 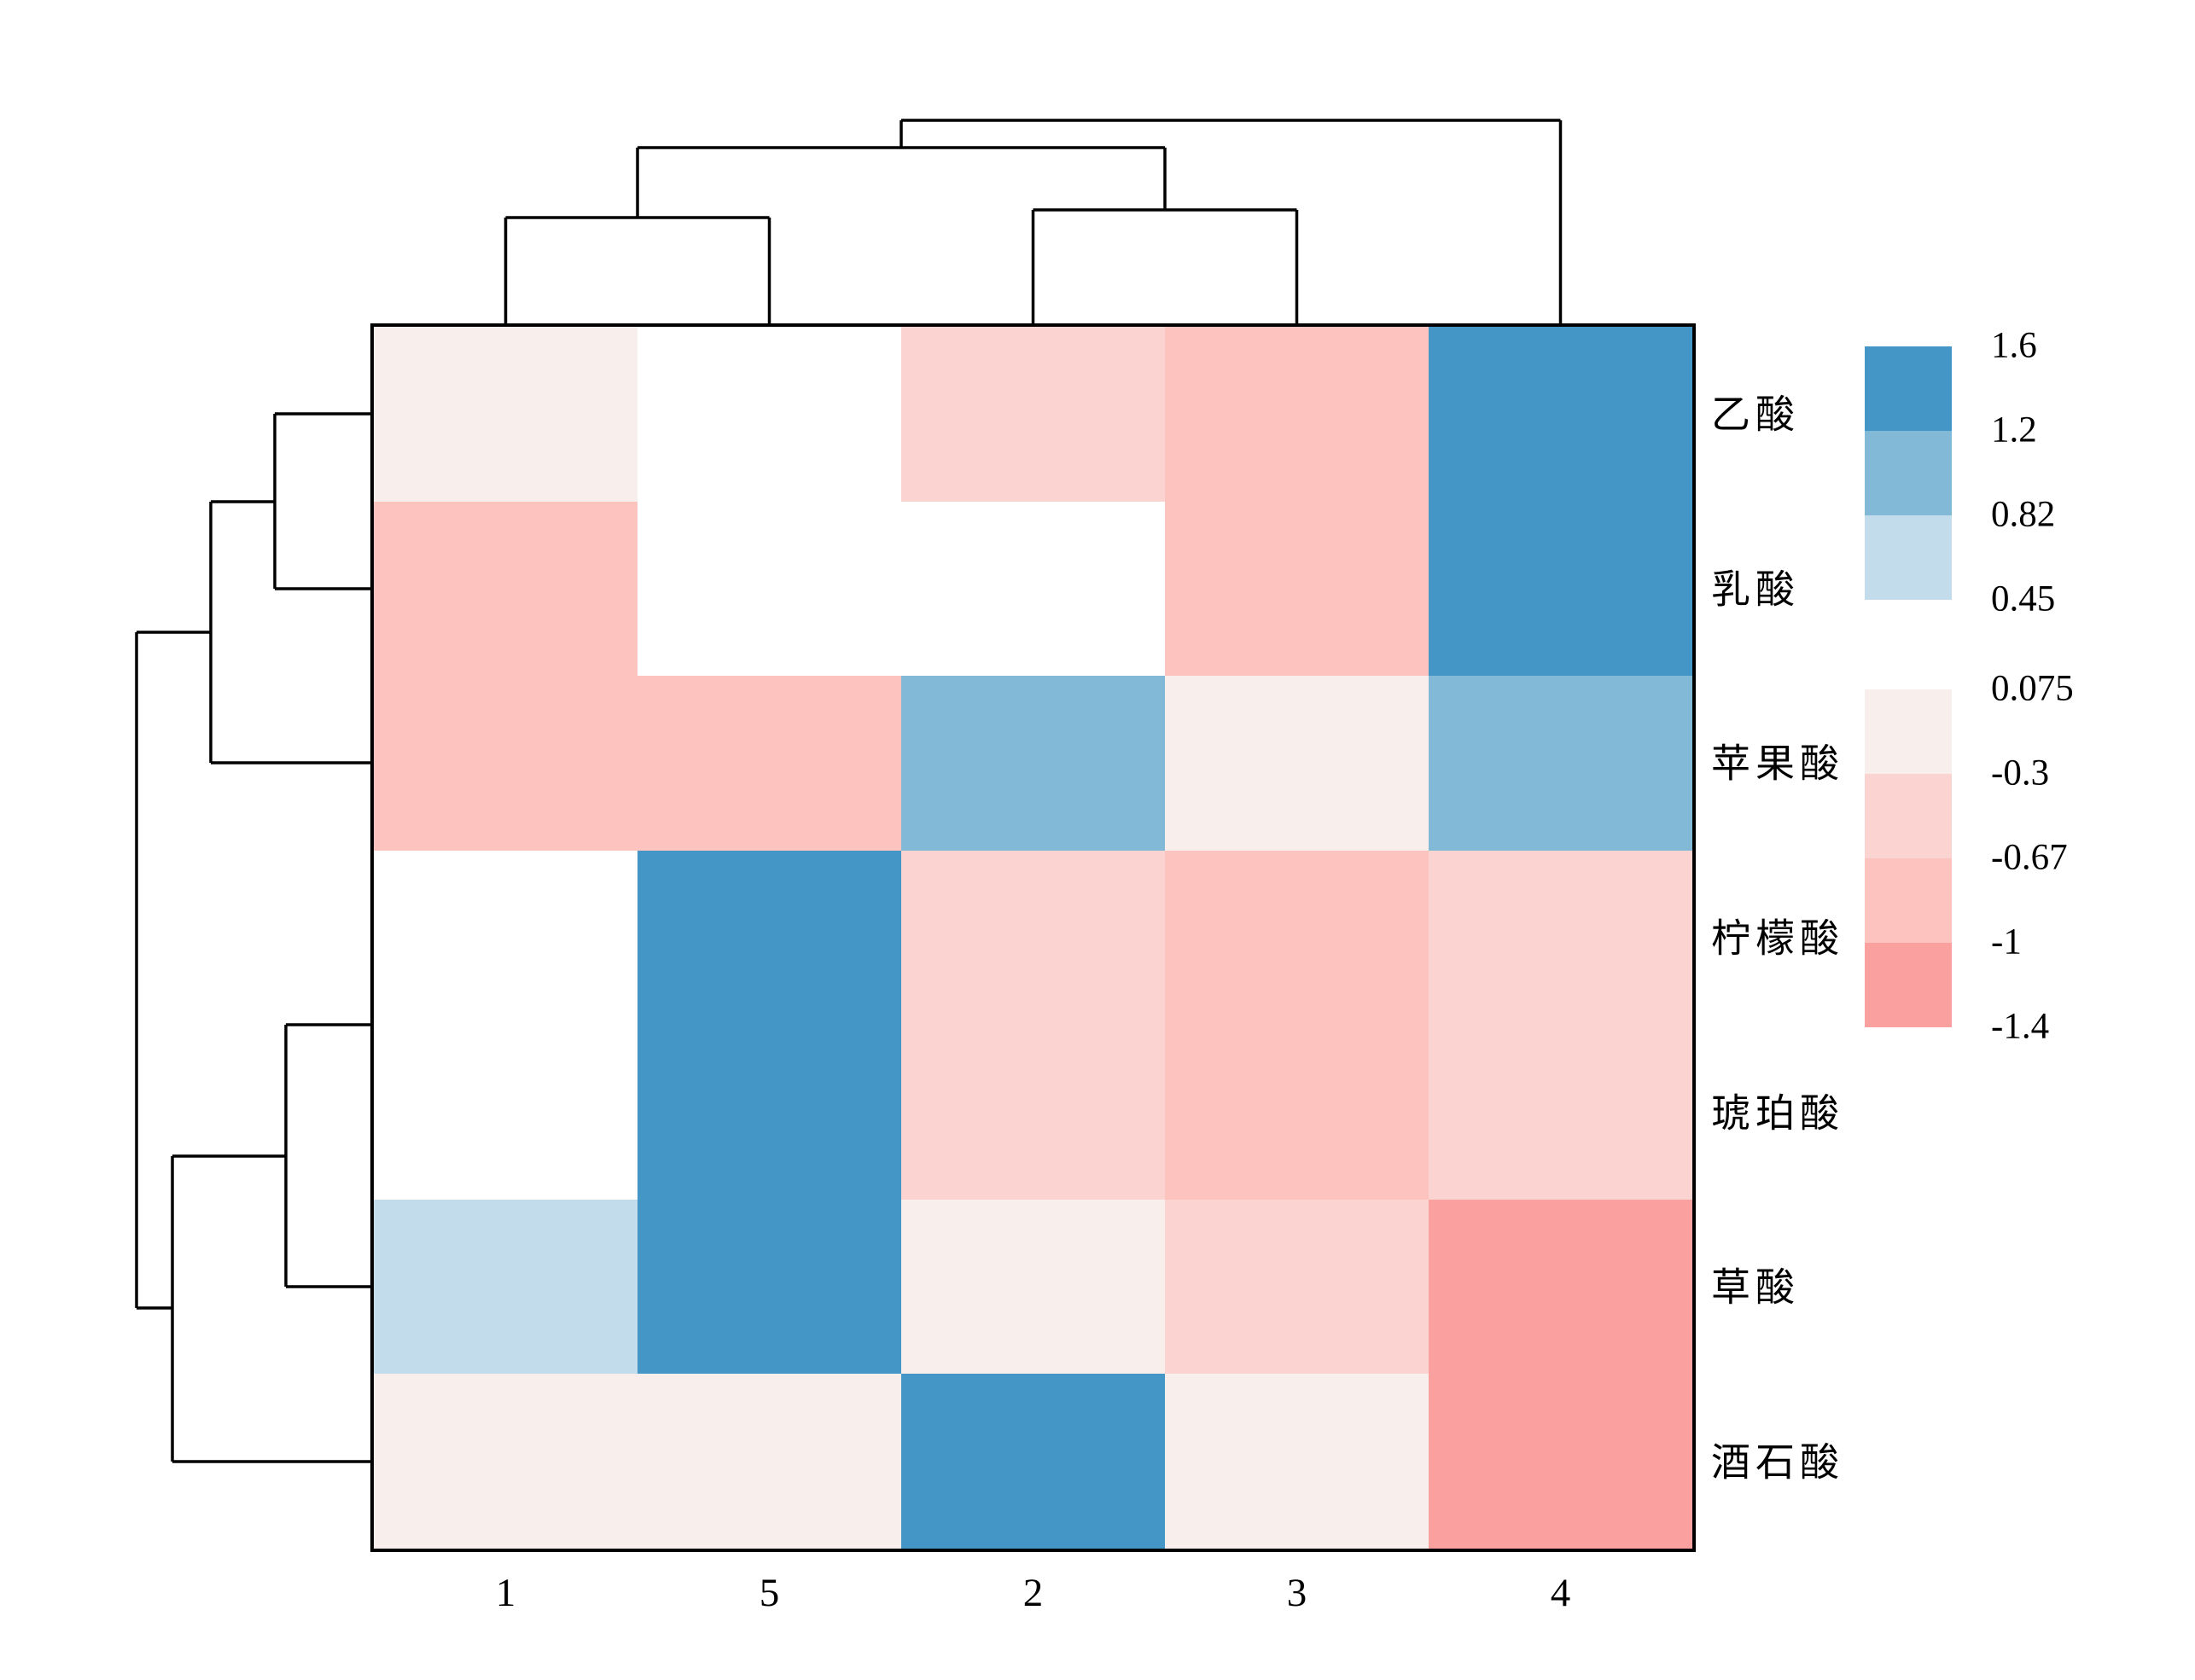 What do you see at coordinates (506, 414) in the screenshot?
I see `heatmap-cell-乙酸-1` at bounding box center [506, 414].